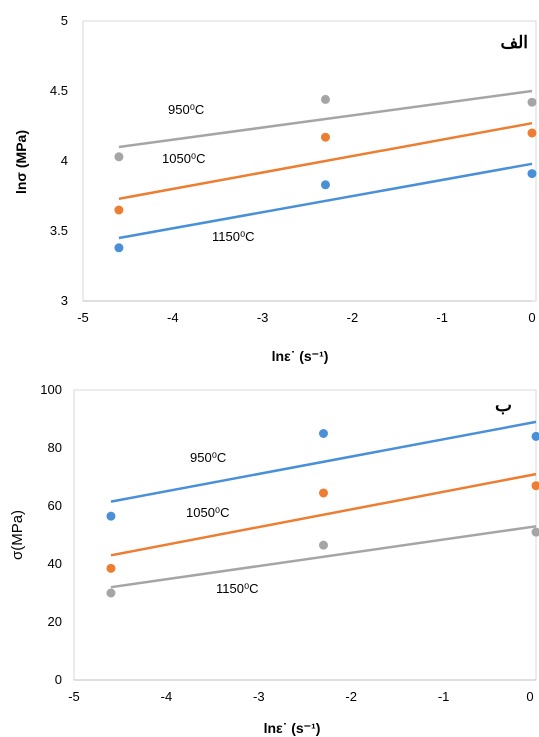  Describe the element at coordinates (222, 523) in the screenshot. I see `series-labels-b: 950⁰C 1050⁰C 1150⁰C` at that location.